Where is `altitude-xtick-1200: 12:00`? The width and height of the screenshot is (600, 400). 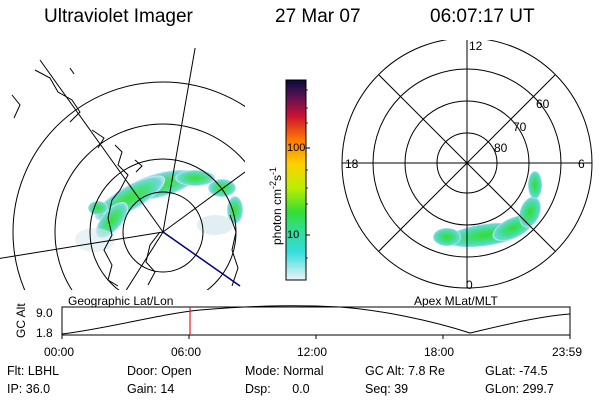
altitude-xtick-1200: 12:00 is located at coordinates (312, 352).